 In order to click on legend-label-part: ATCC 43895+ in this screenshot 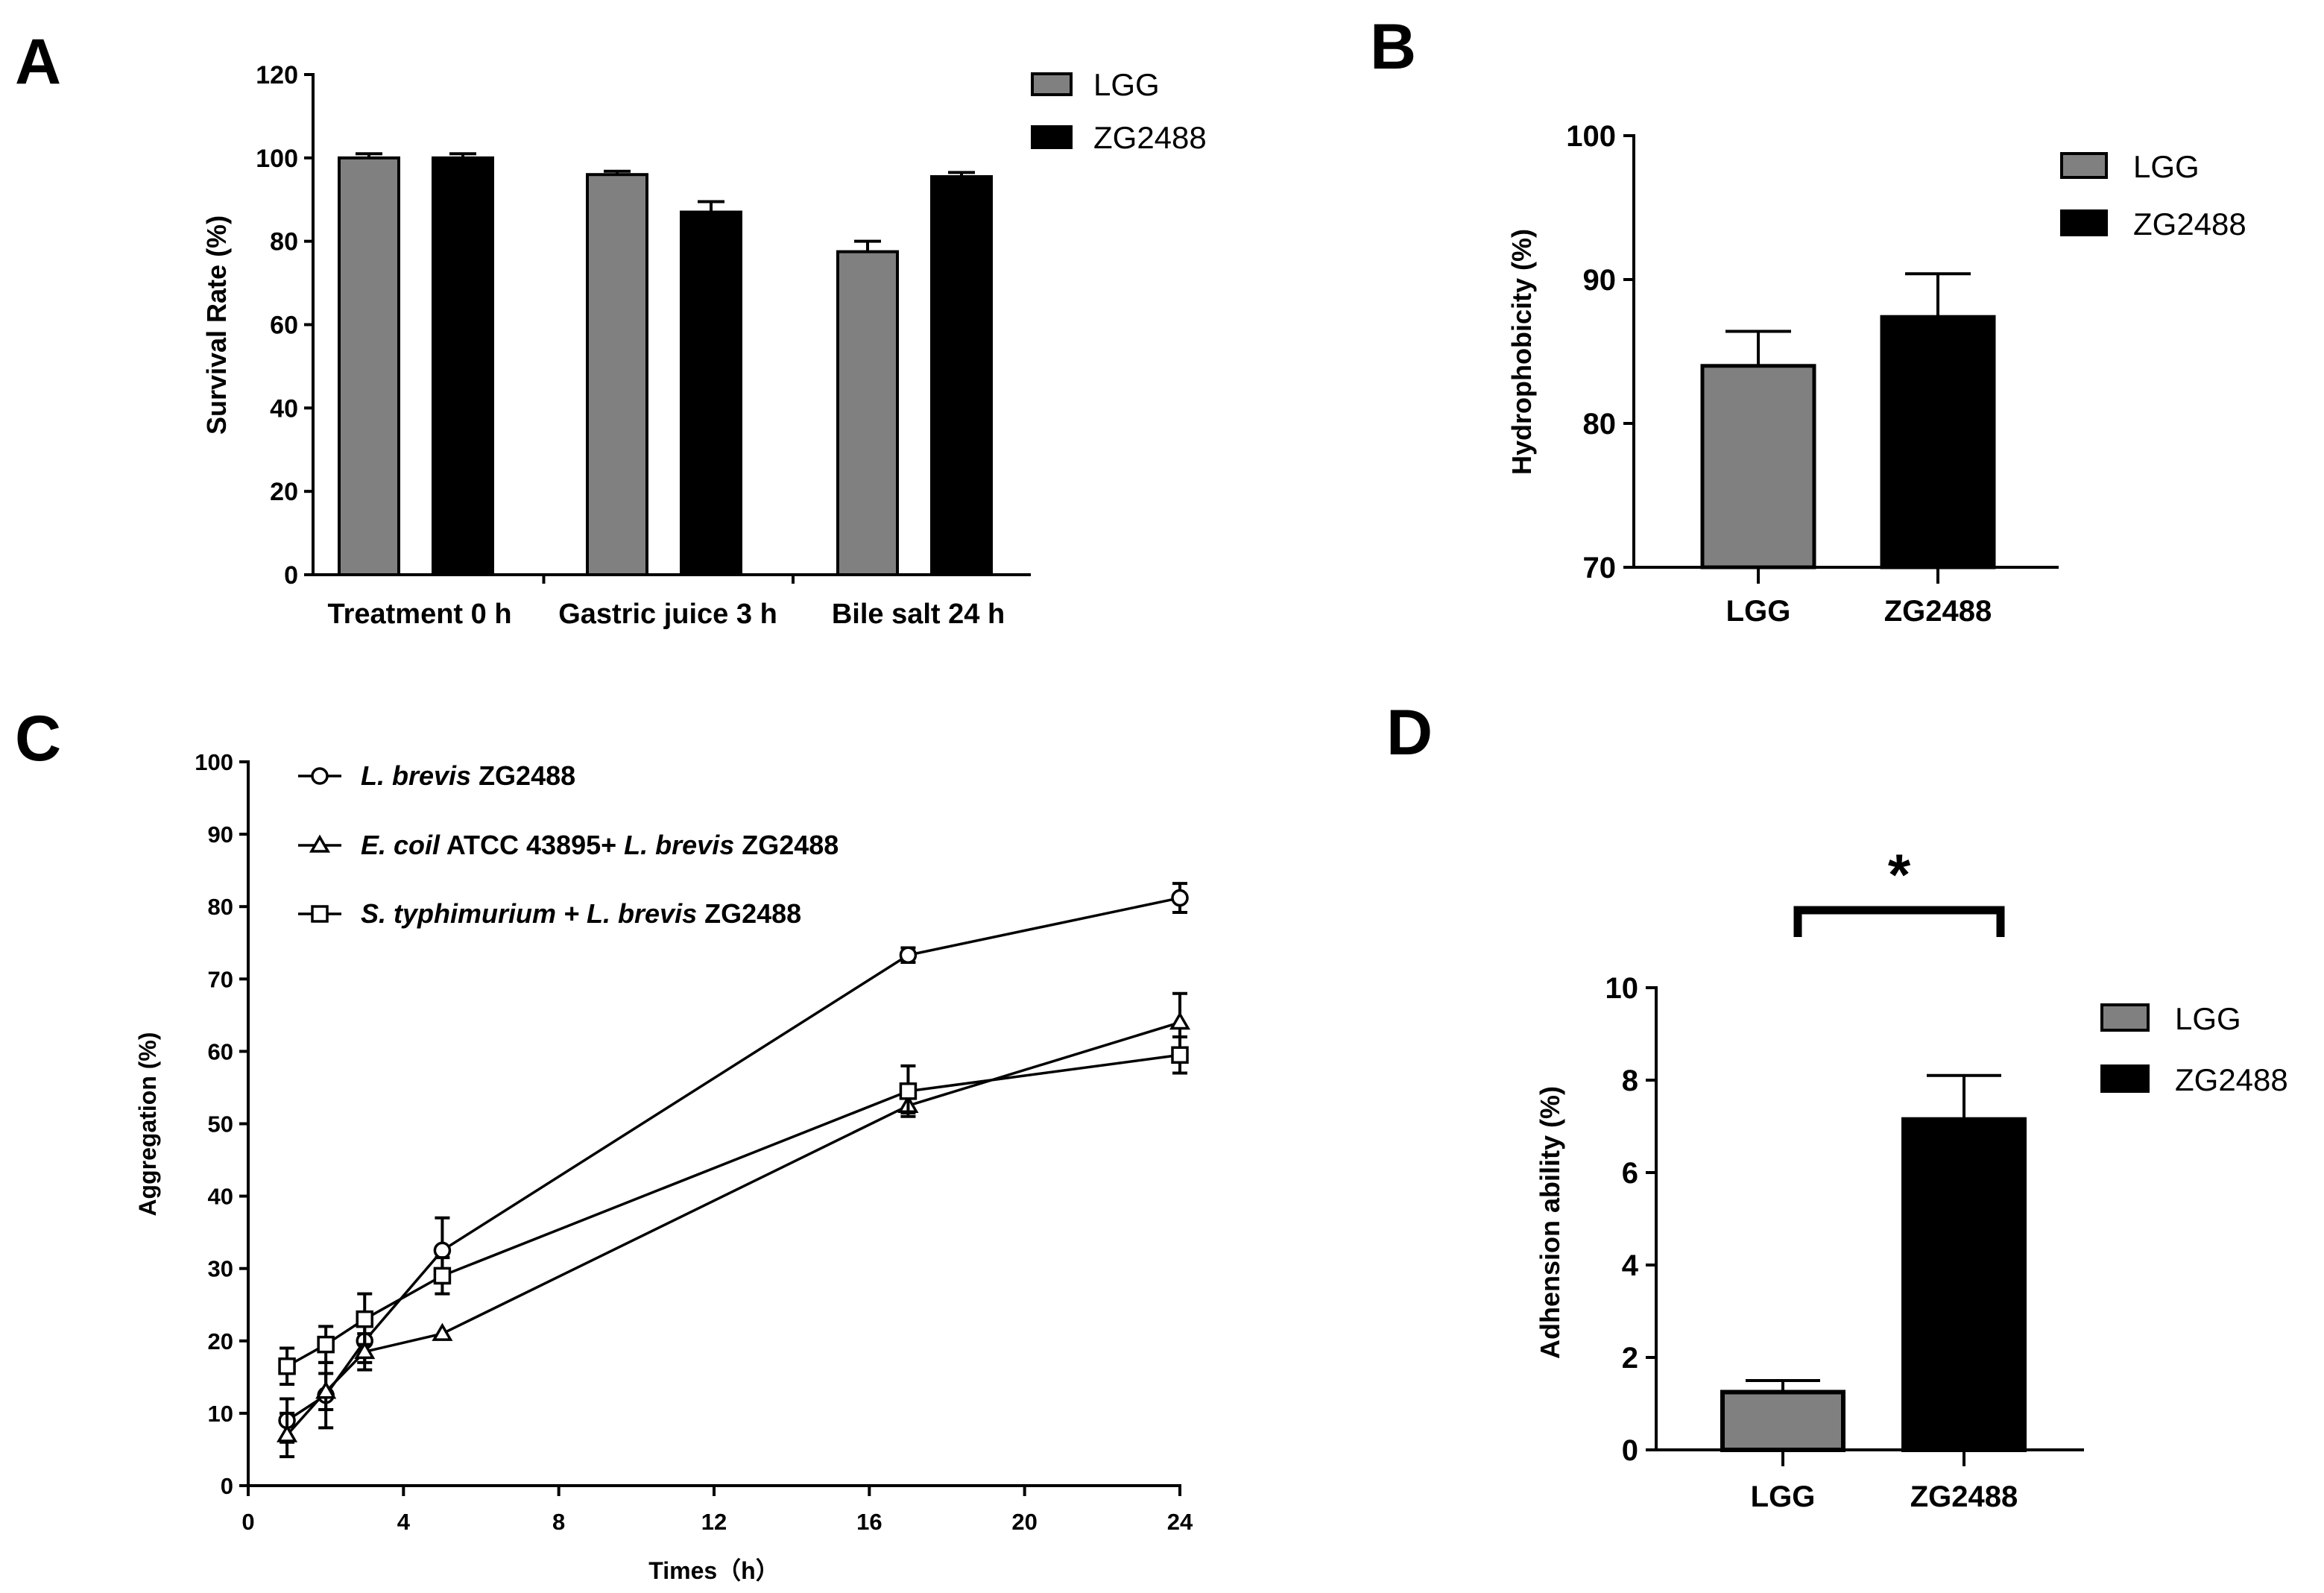, I will do `click(532, 845)`.